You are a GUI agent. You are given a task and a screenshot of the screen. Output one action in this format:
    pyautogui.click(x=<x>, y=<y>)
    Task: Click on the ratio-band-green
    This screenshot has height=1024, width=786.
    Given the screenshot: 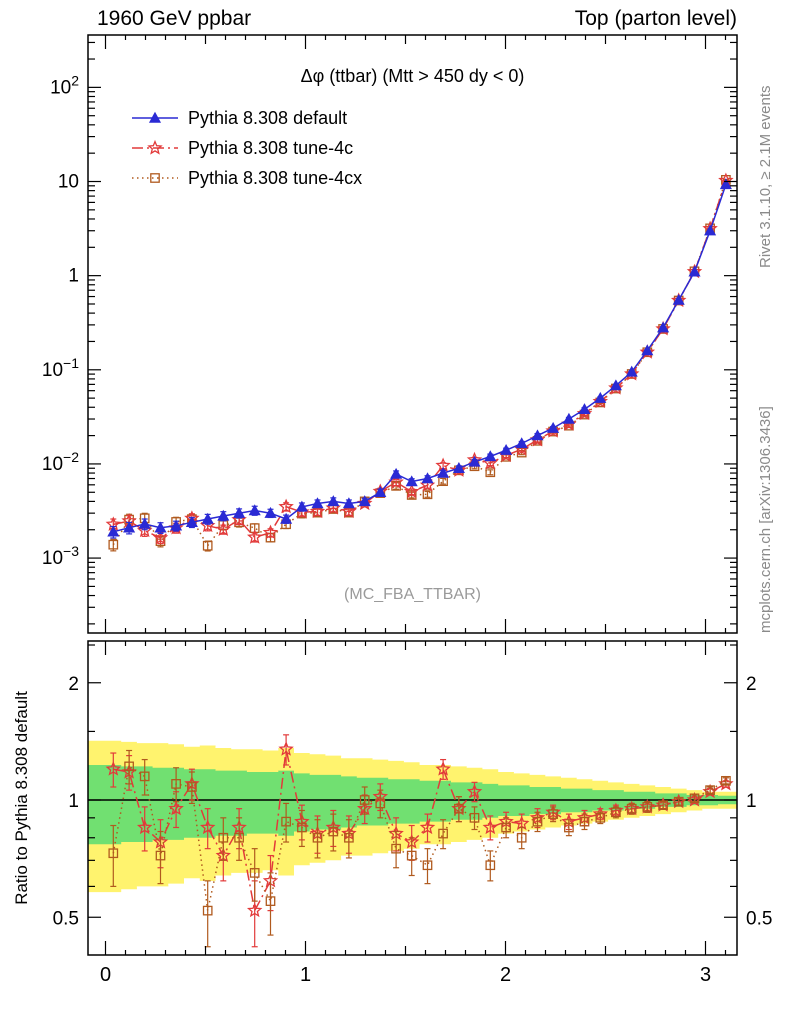 What is the action you would take?
    pyautogui.click(x=412, y=805)
    